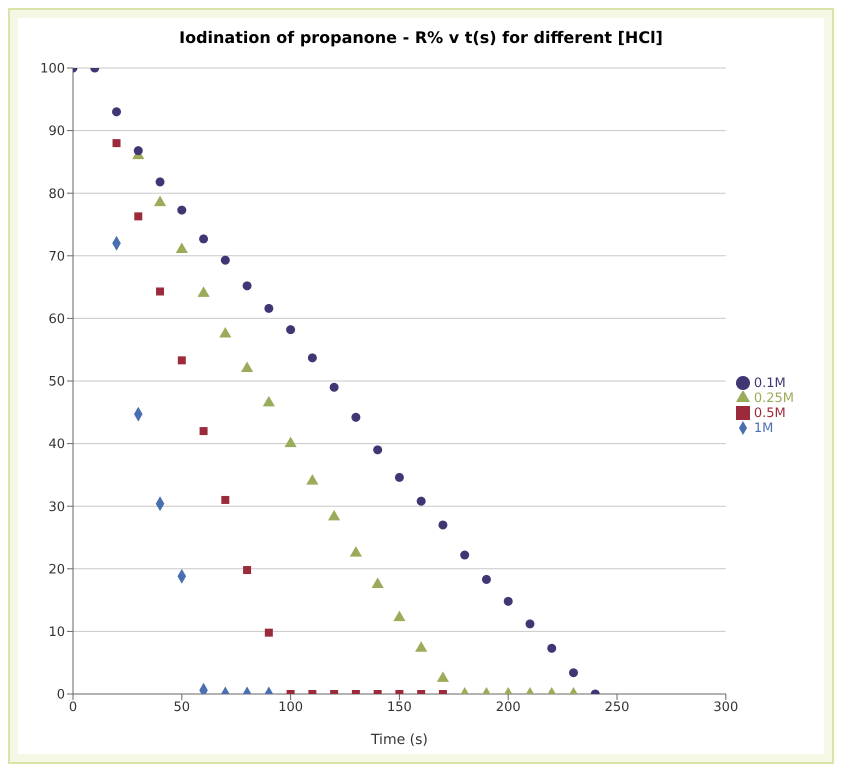 The image size is (846, 776). What do you see at coordinates (56, 632) in the screenshot?
I see `y-tick-label: 10` at bounding box center [56, 632].